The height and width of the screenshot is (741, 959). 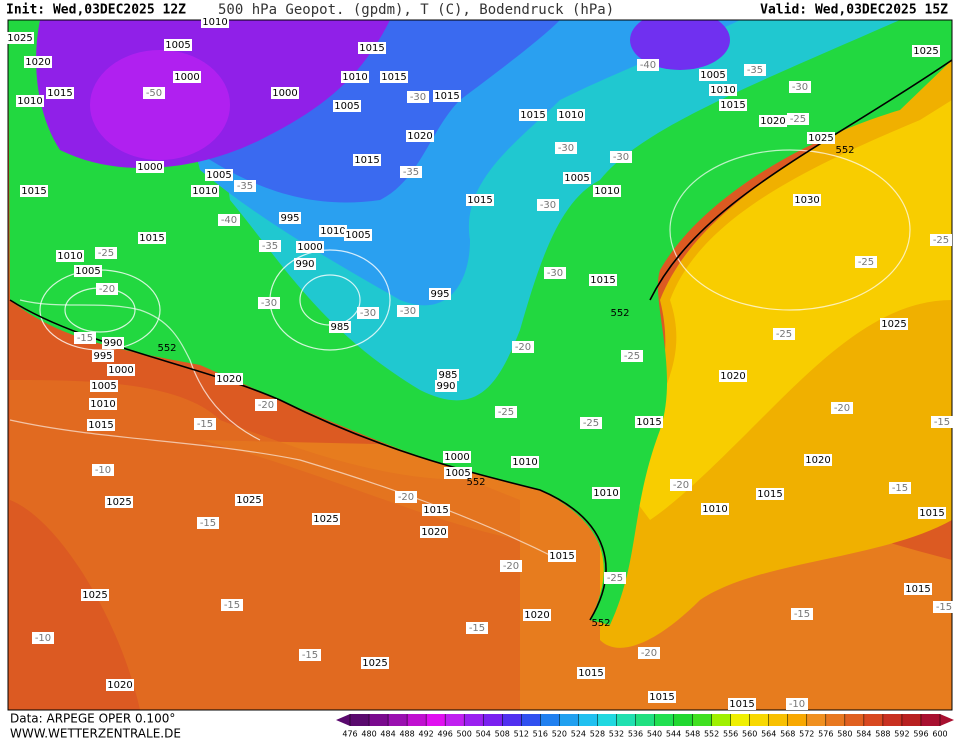 What do you see at coordinates (797, 704) in the screenshot?
I see `temperature-label: -10` at bounding box center [797, 704].